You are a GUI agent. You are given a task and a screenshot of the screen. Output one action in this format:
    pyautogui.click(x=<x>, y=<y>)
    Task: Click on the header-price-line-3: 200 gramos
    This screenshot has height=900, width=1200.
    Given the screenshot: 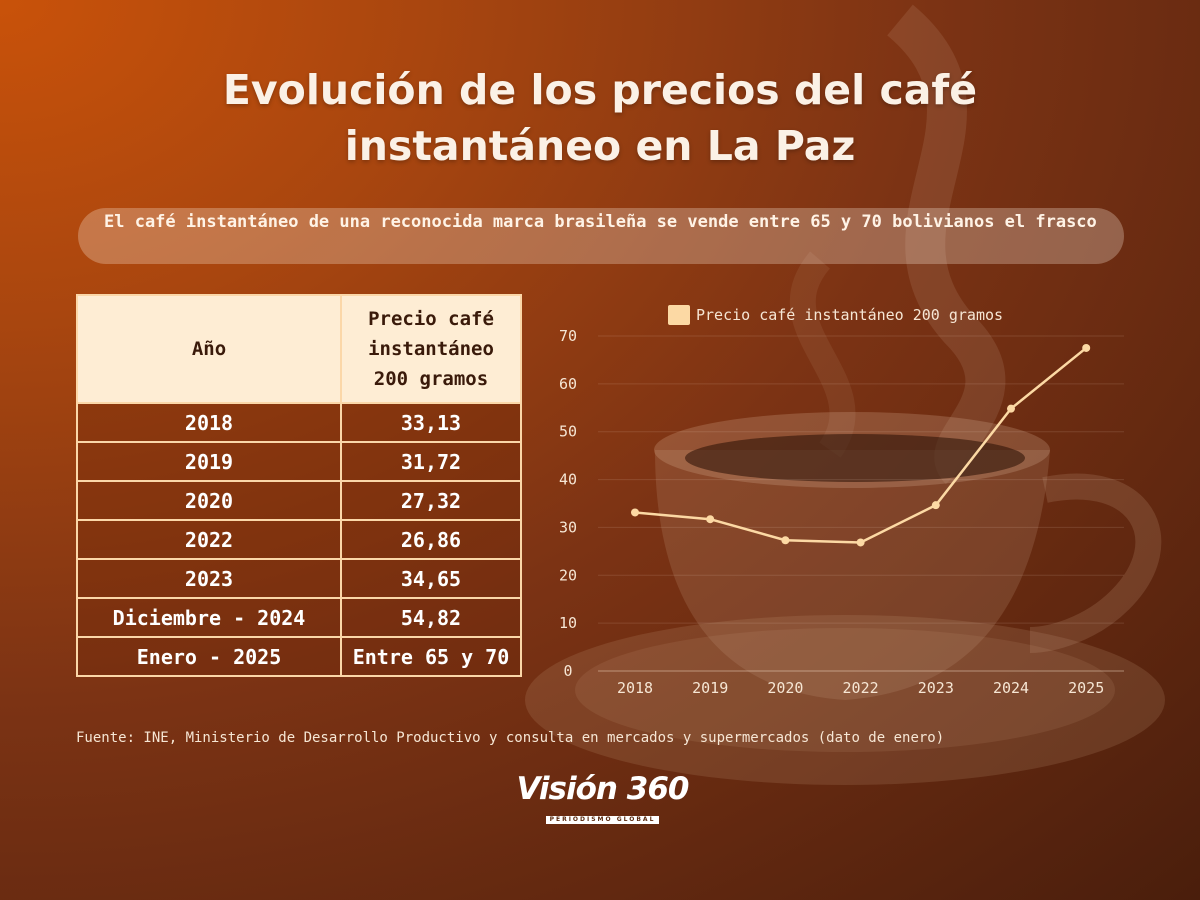 What is the action you would take?
    pyautogui.click(x=431, y=379)
    